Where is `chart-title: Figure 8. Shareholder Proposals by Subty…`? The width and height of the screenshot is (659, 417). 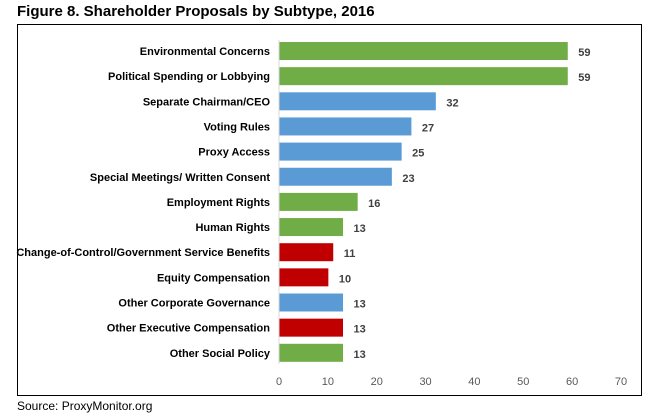 chart-title: Figure 8. Shareholder Proposals by Subty… is located at coordinates (196, 11).